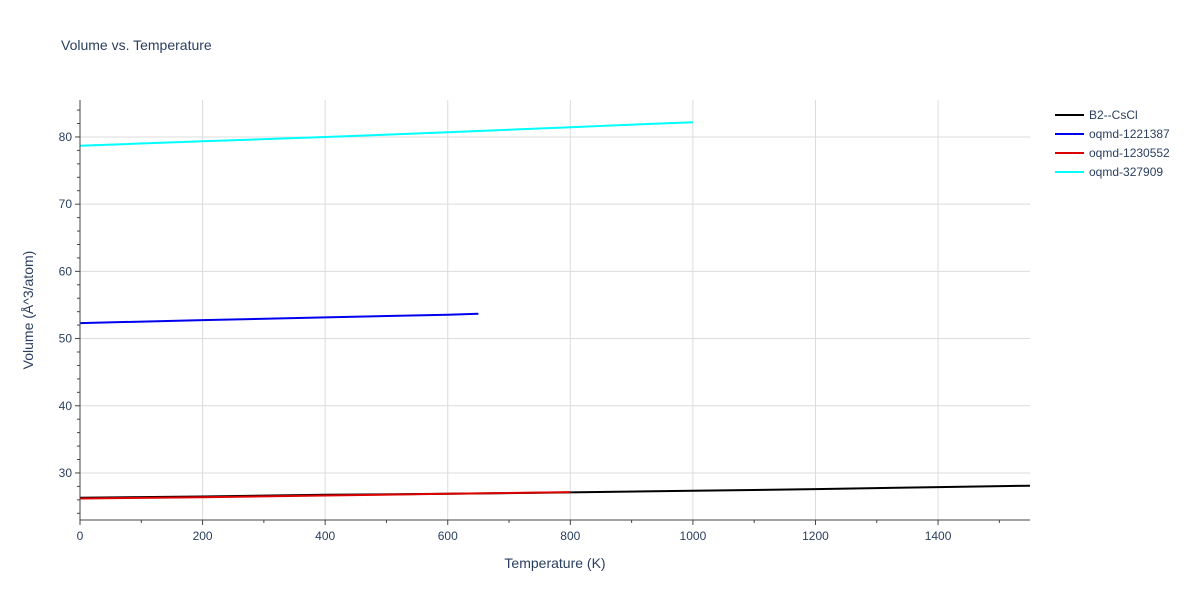  Describe the element at coordinates (203, 536) in the screenshot. I see `x-tick-label: 200` at that location.